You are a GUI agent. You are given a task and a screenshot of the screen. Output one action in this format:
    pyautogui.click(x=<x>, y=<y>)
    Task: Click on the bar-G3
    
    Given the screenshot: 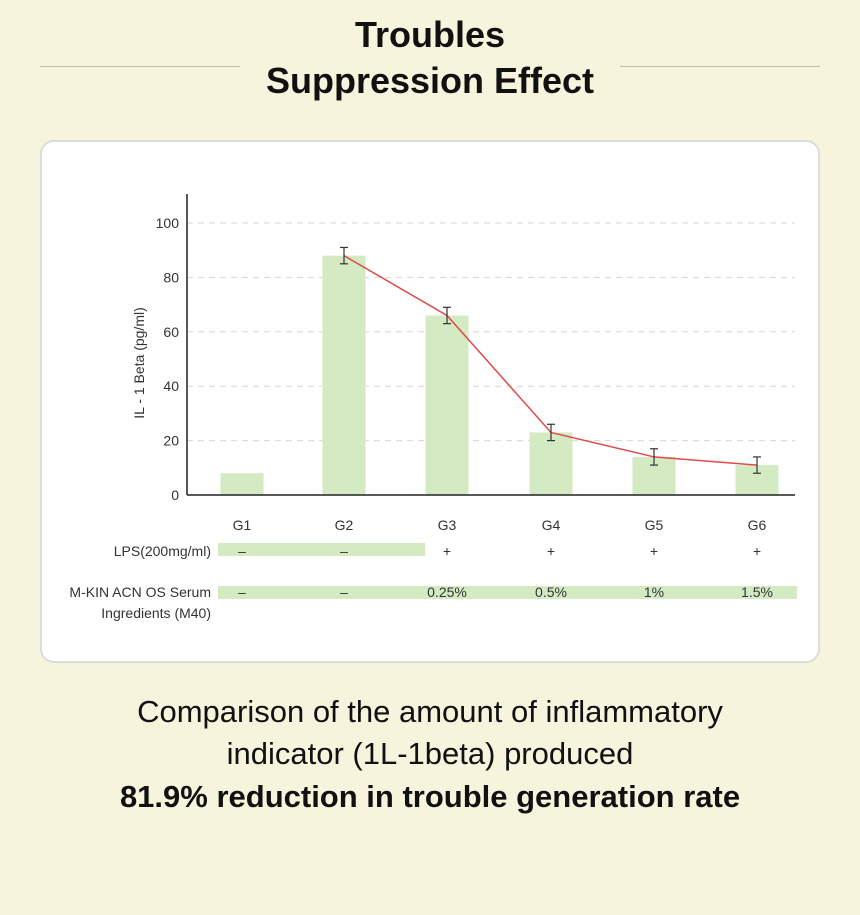 What is the action you would take?
    pyautogui.click(x=447, y=405)
    